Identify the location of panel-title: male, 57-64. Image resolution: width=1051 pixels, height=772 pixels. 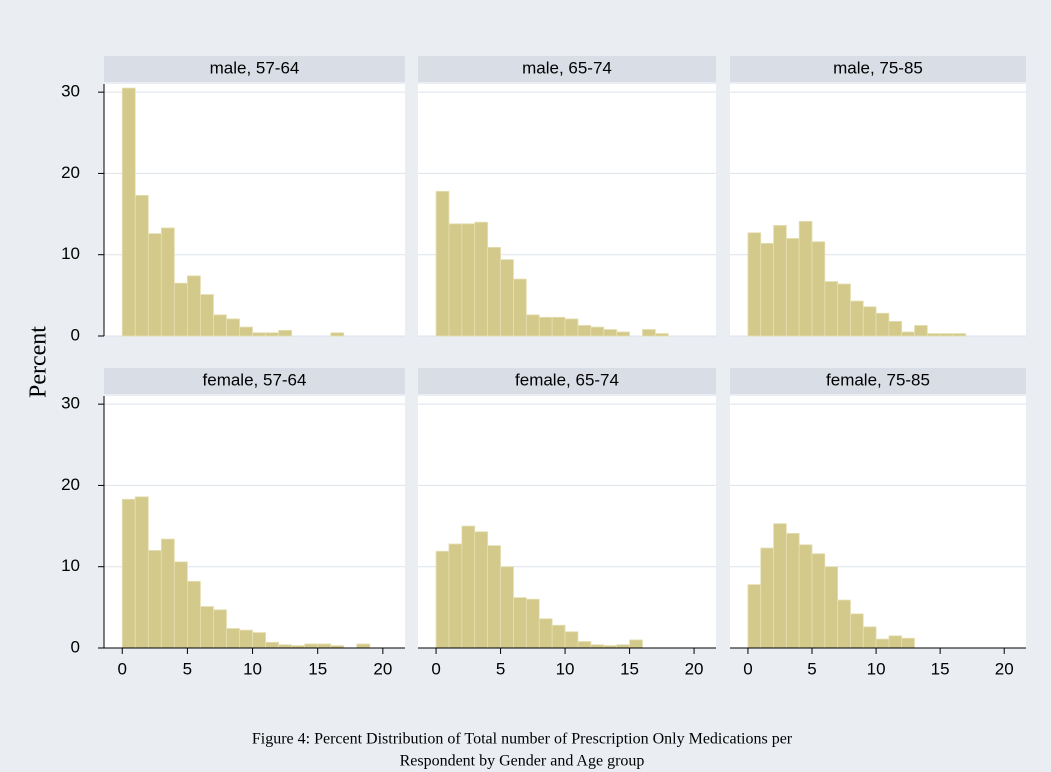
(255, 67).